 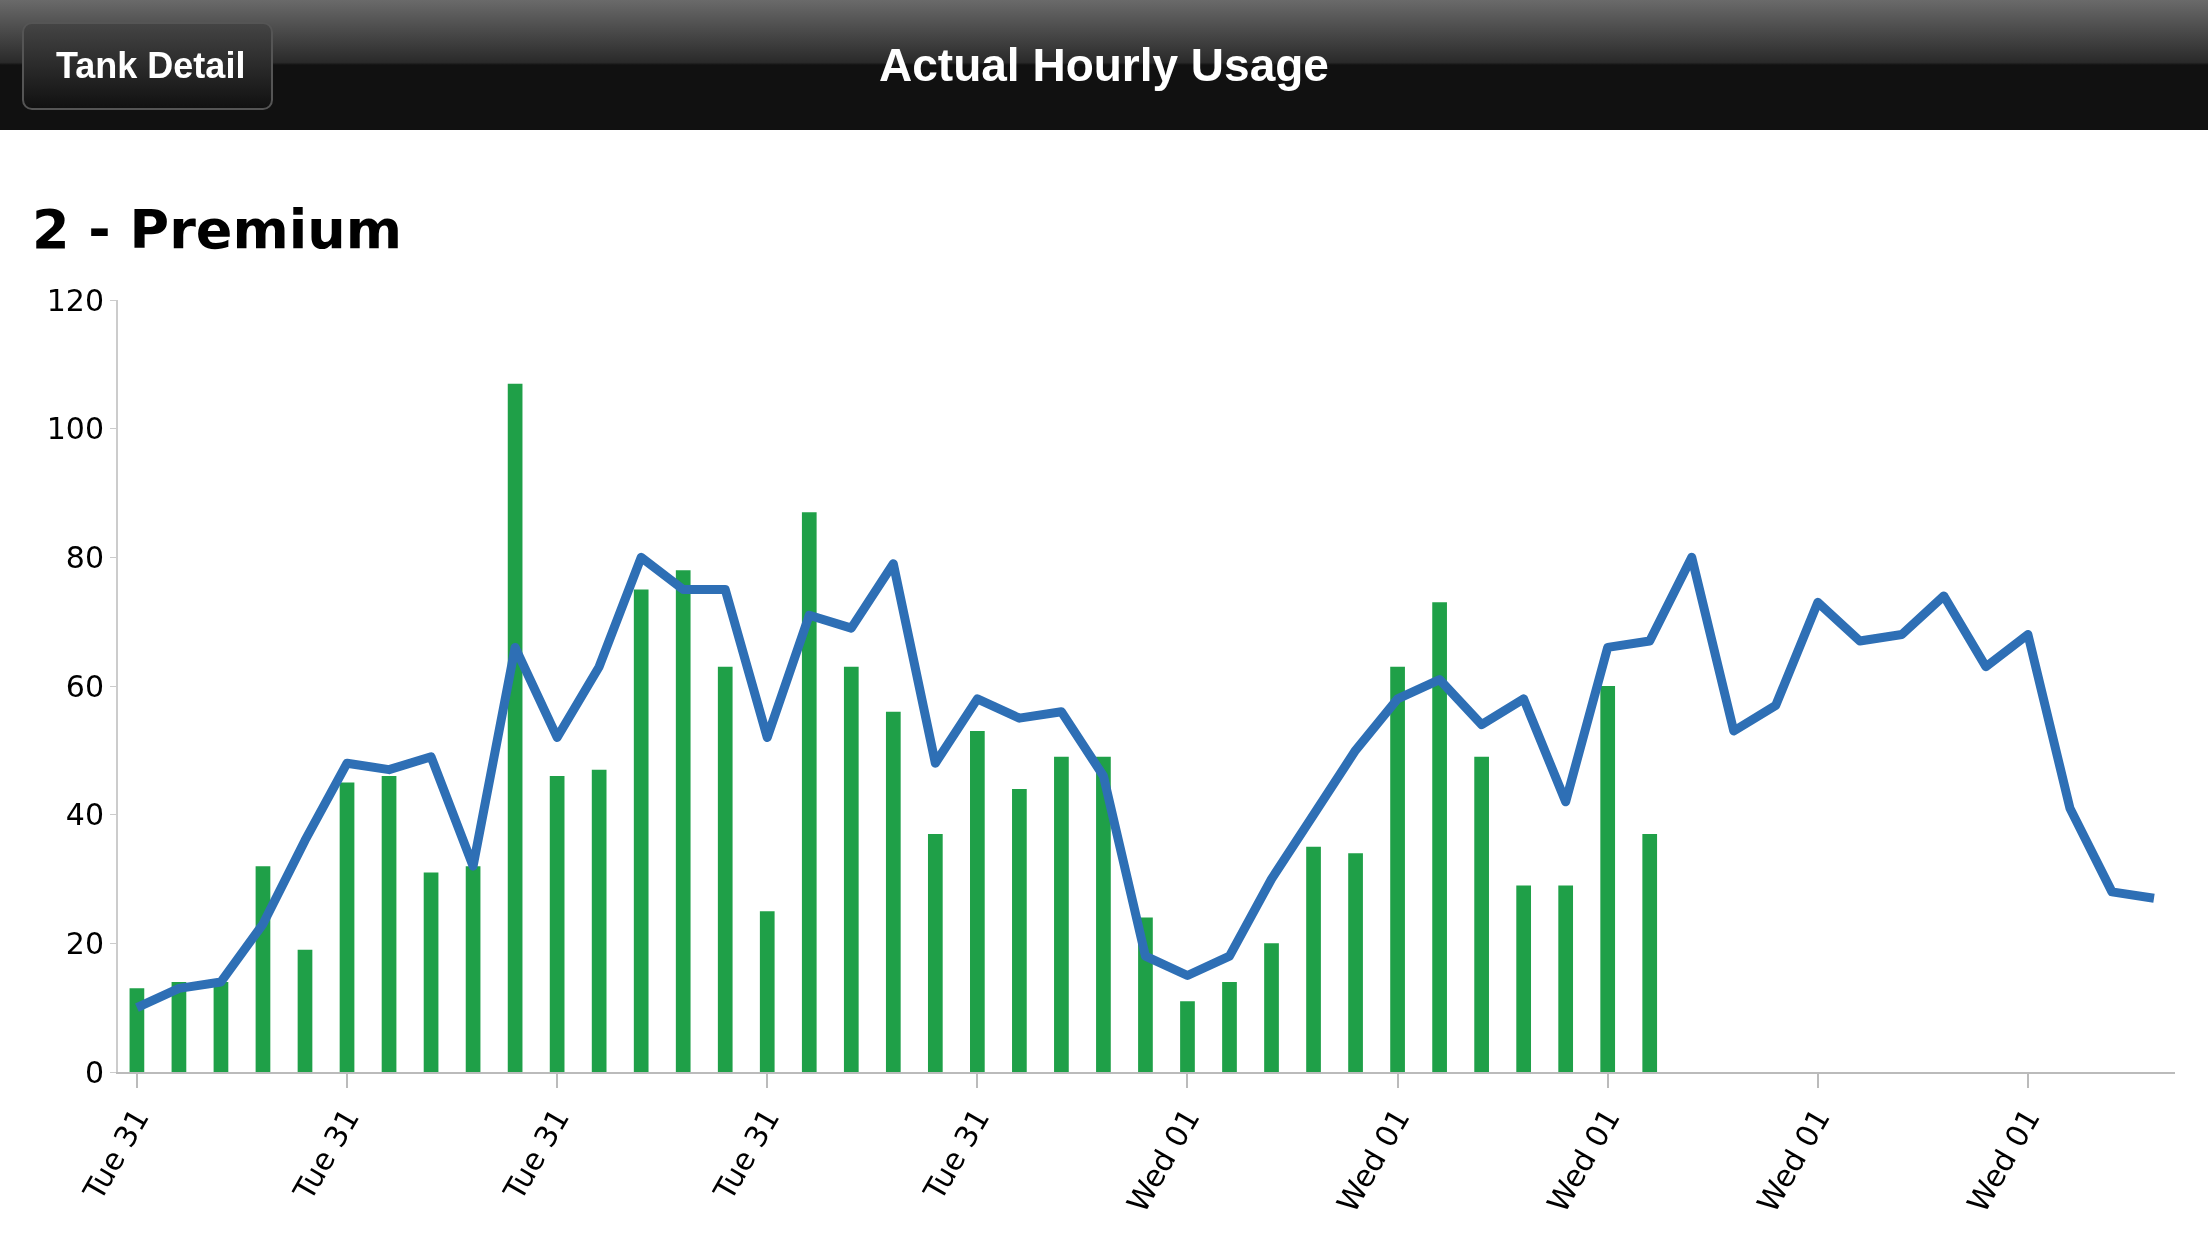 What do you see at coordinates (1104, 65) in the screenshot?
I see `chart-title: Actual Hourly Usage` at bounding box center [1104, 65].